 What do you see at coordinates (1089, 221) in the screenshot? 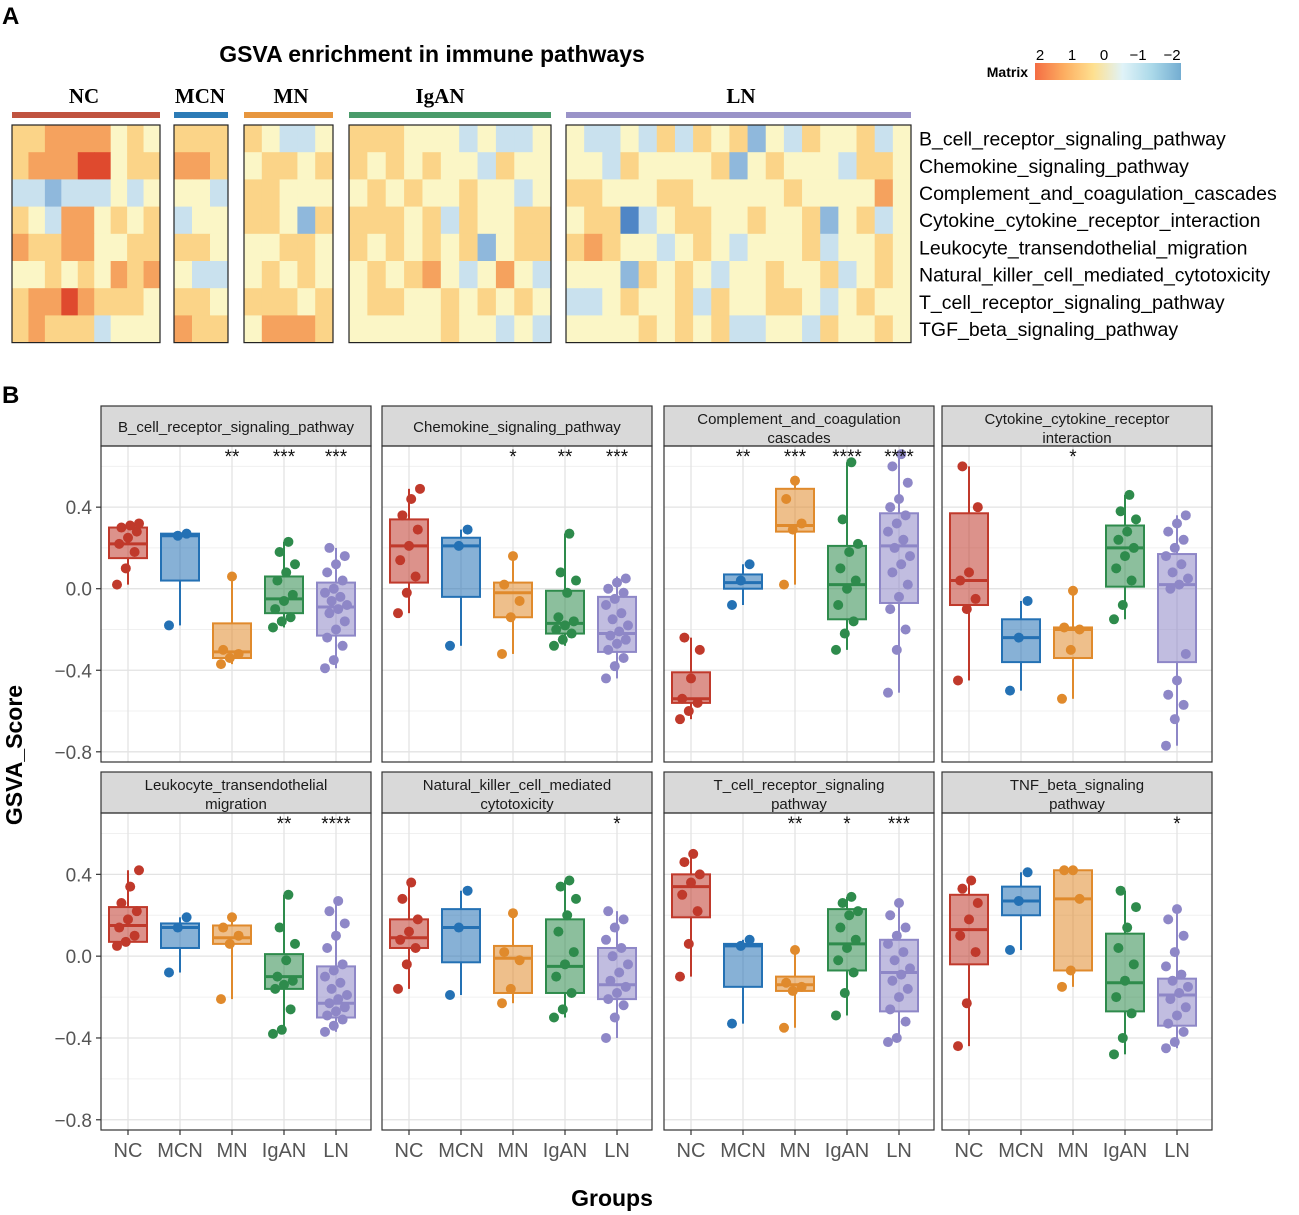
I see `heatmap-row-label: Cytokine_cytokine_receptor_interaction` at bounding box center [1089, 221].